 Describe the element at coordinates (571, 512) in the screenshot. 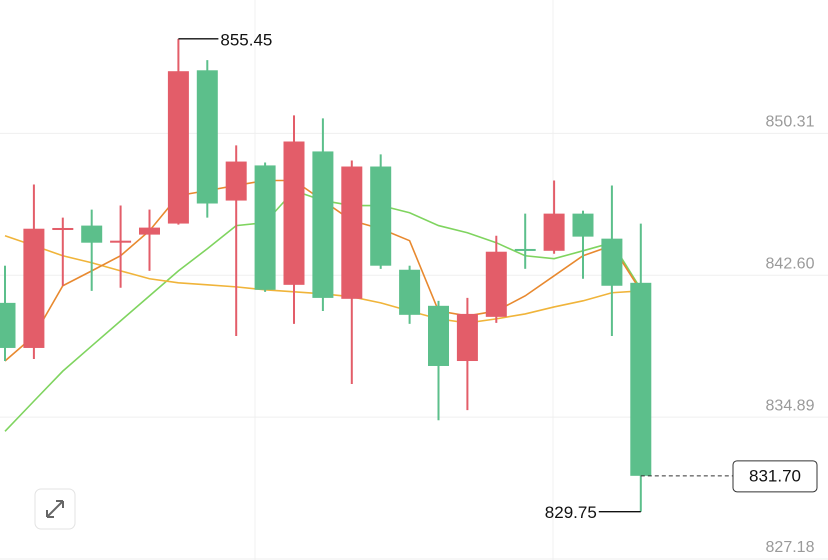

I see `low-label: 829.75` at that location.